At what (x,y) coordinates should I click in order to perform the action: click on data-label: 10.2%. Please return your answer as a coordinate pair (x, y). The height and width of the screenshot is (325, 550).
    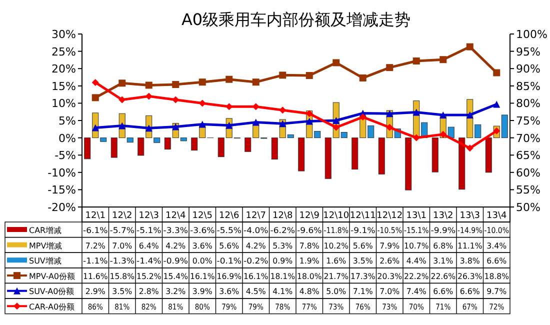
    Looking at the image, I should click on (337, 245).